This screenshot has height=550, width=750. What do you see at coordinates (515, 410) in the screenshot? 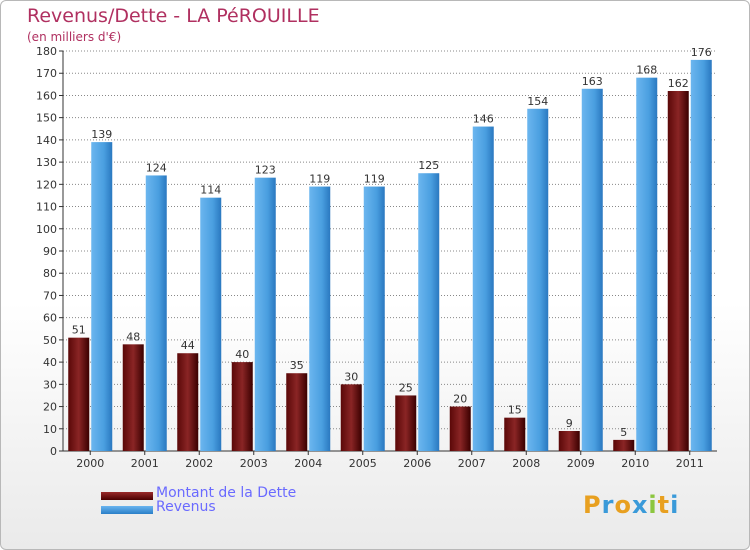
I see `data-label-dette: 15` at bounding box center [515, 410].